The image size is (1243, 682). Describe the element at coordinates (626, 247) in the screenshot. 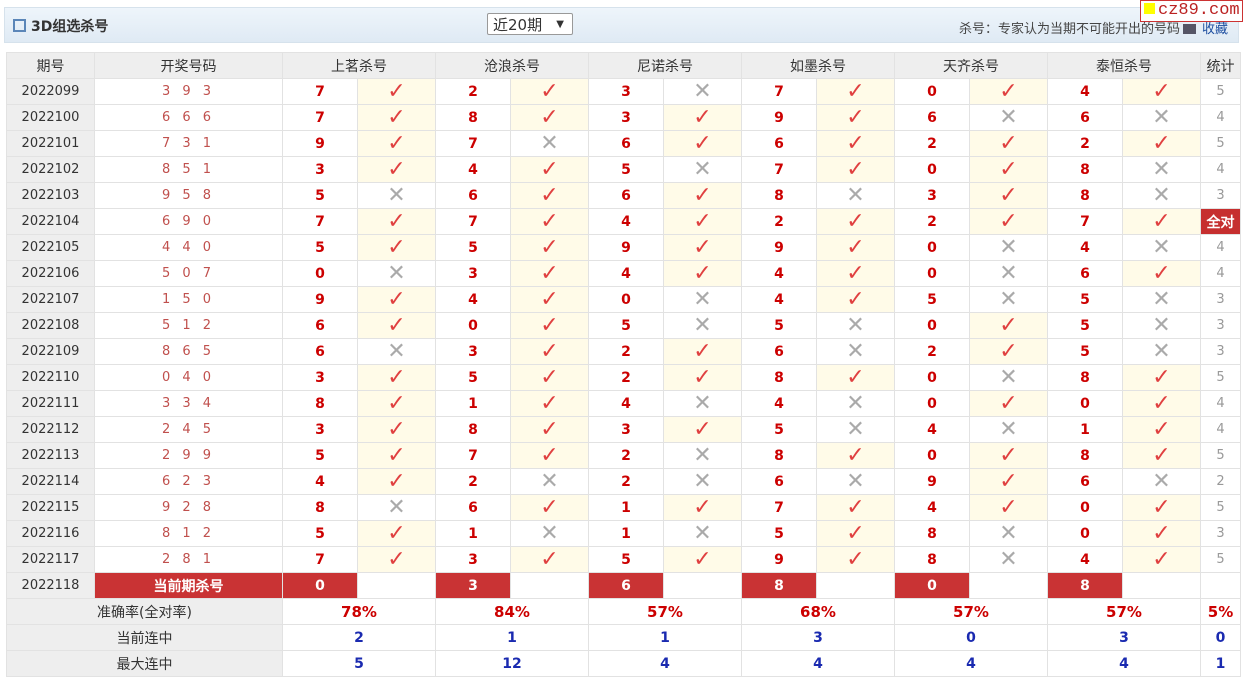

I see `kill-number-cell: 9` at that location.